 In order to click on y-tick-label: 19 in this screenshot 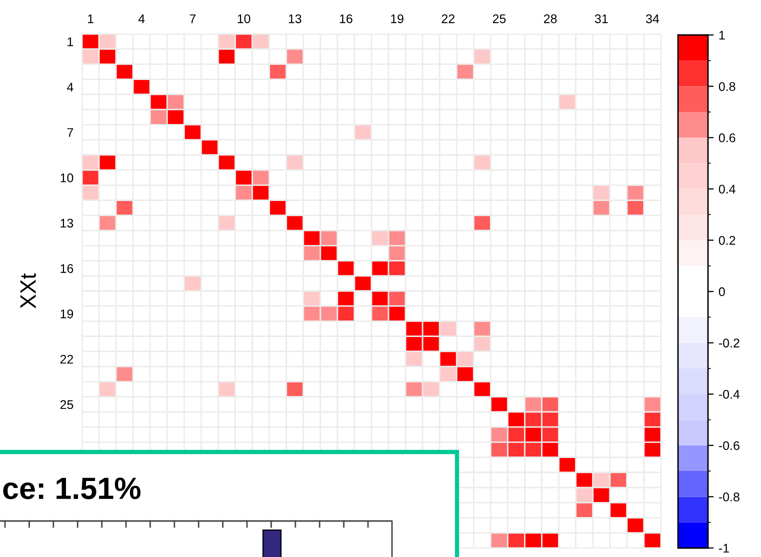, I will do `click(67, 313)`.